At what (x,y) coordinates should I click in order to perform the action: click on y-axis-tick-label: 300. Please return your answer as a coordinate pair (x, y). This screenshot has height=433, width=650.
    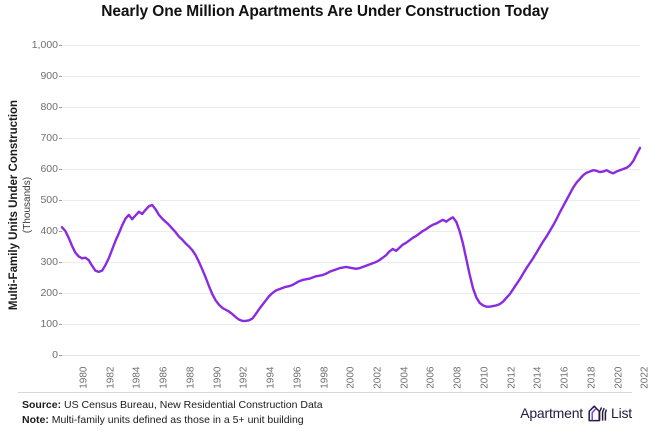
    Looking at the image, I should click on (49, 262).